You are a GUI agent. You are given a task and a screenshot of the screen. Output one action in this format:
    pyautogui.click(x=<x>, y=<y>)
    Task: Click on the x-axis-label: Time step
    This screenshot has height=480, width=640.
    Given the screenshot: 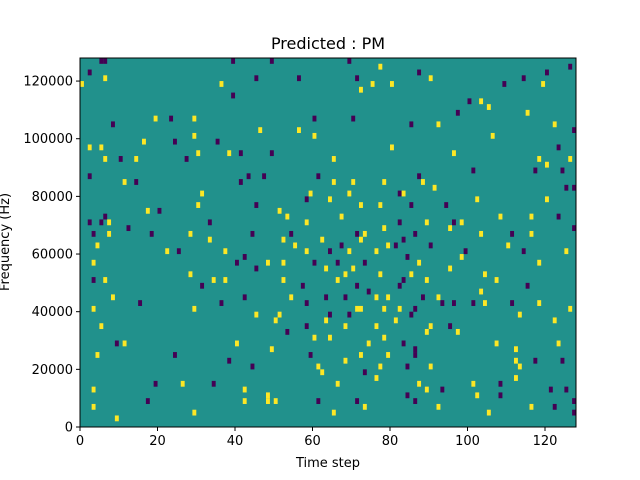 What is the action you would take?
    pyautogui.click(x=327, y=463)
    